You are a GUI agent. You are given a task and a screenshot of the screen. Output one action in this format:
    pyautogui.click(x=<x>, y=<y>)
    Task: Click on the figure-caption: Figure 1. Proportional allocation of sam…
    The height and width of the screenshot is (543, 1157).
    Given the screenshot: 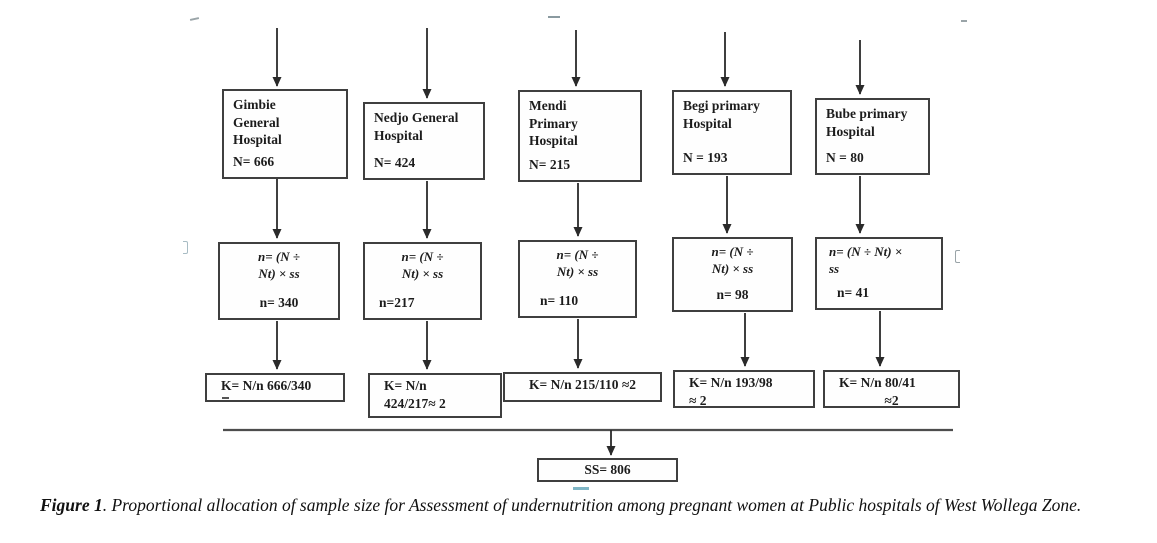 What is the action you would take?
    pyautogui.click(x=590, y=505)
    